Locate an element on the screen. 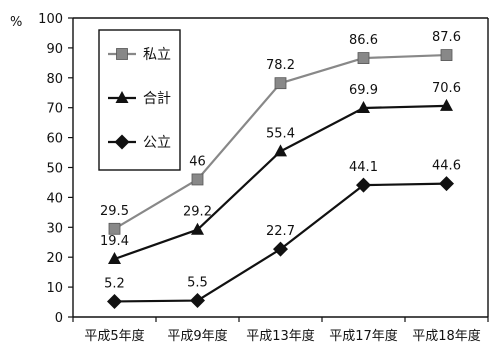 This screenshot has width=493, height=349. data-label-total: 70.6 is located at coordinates (446, 88).